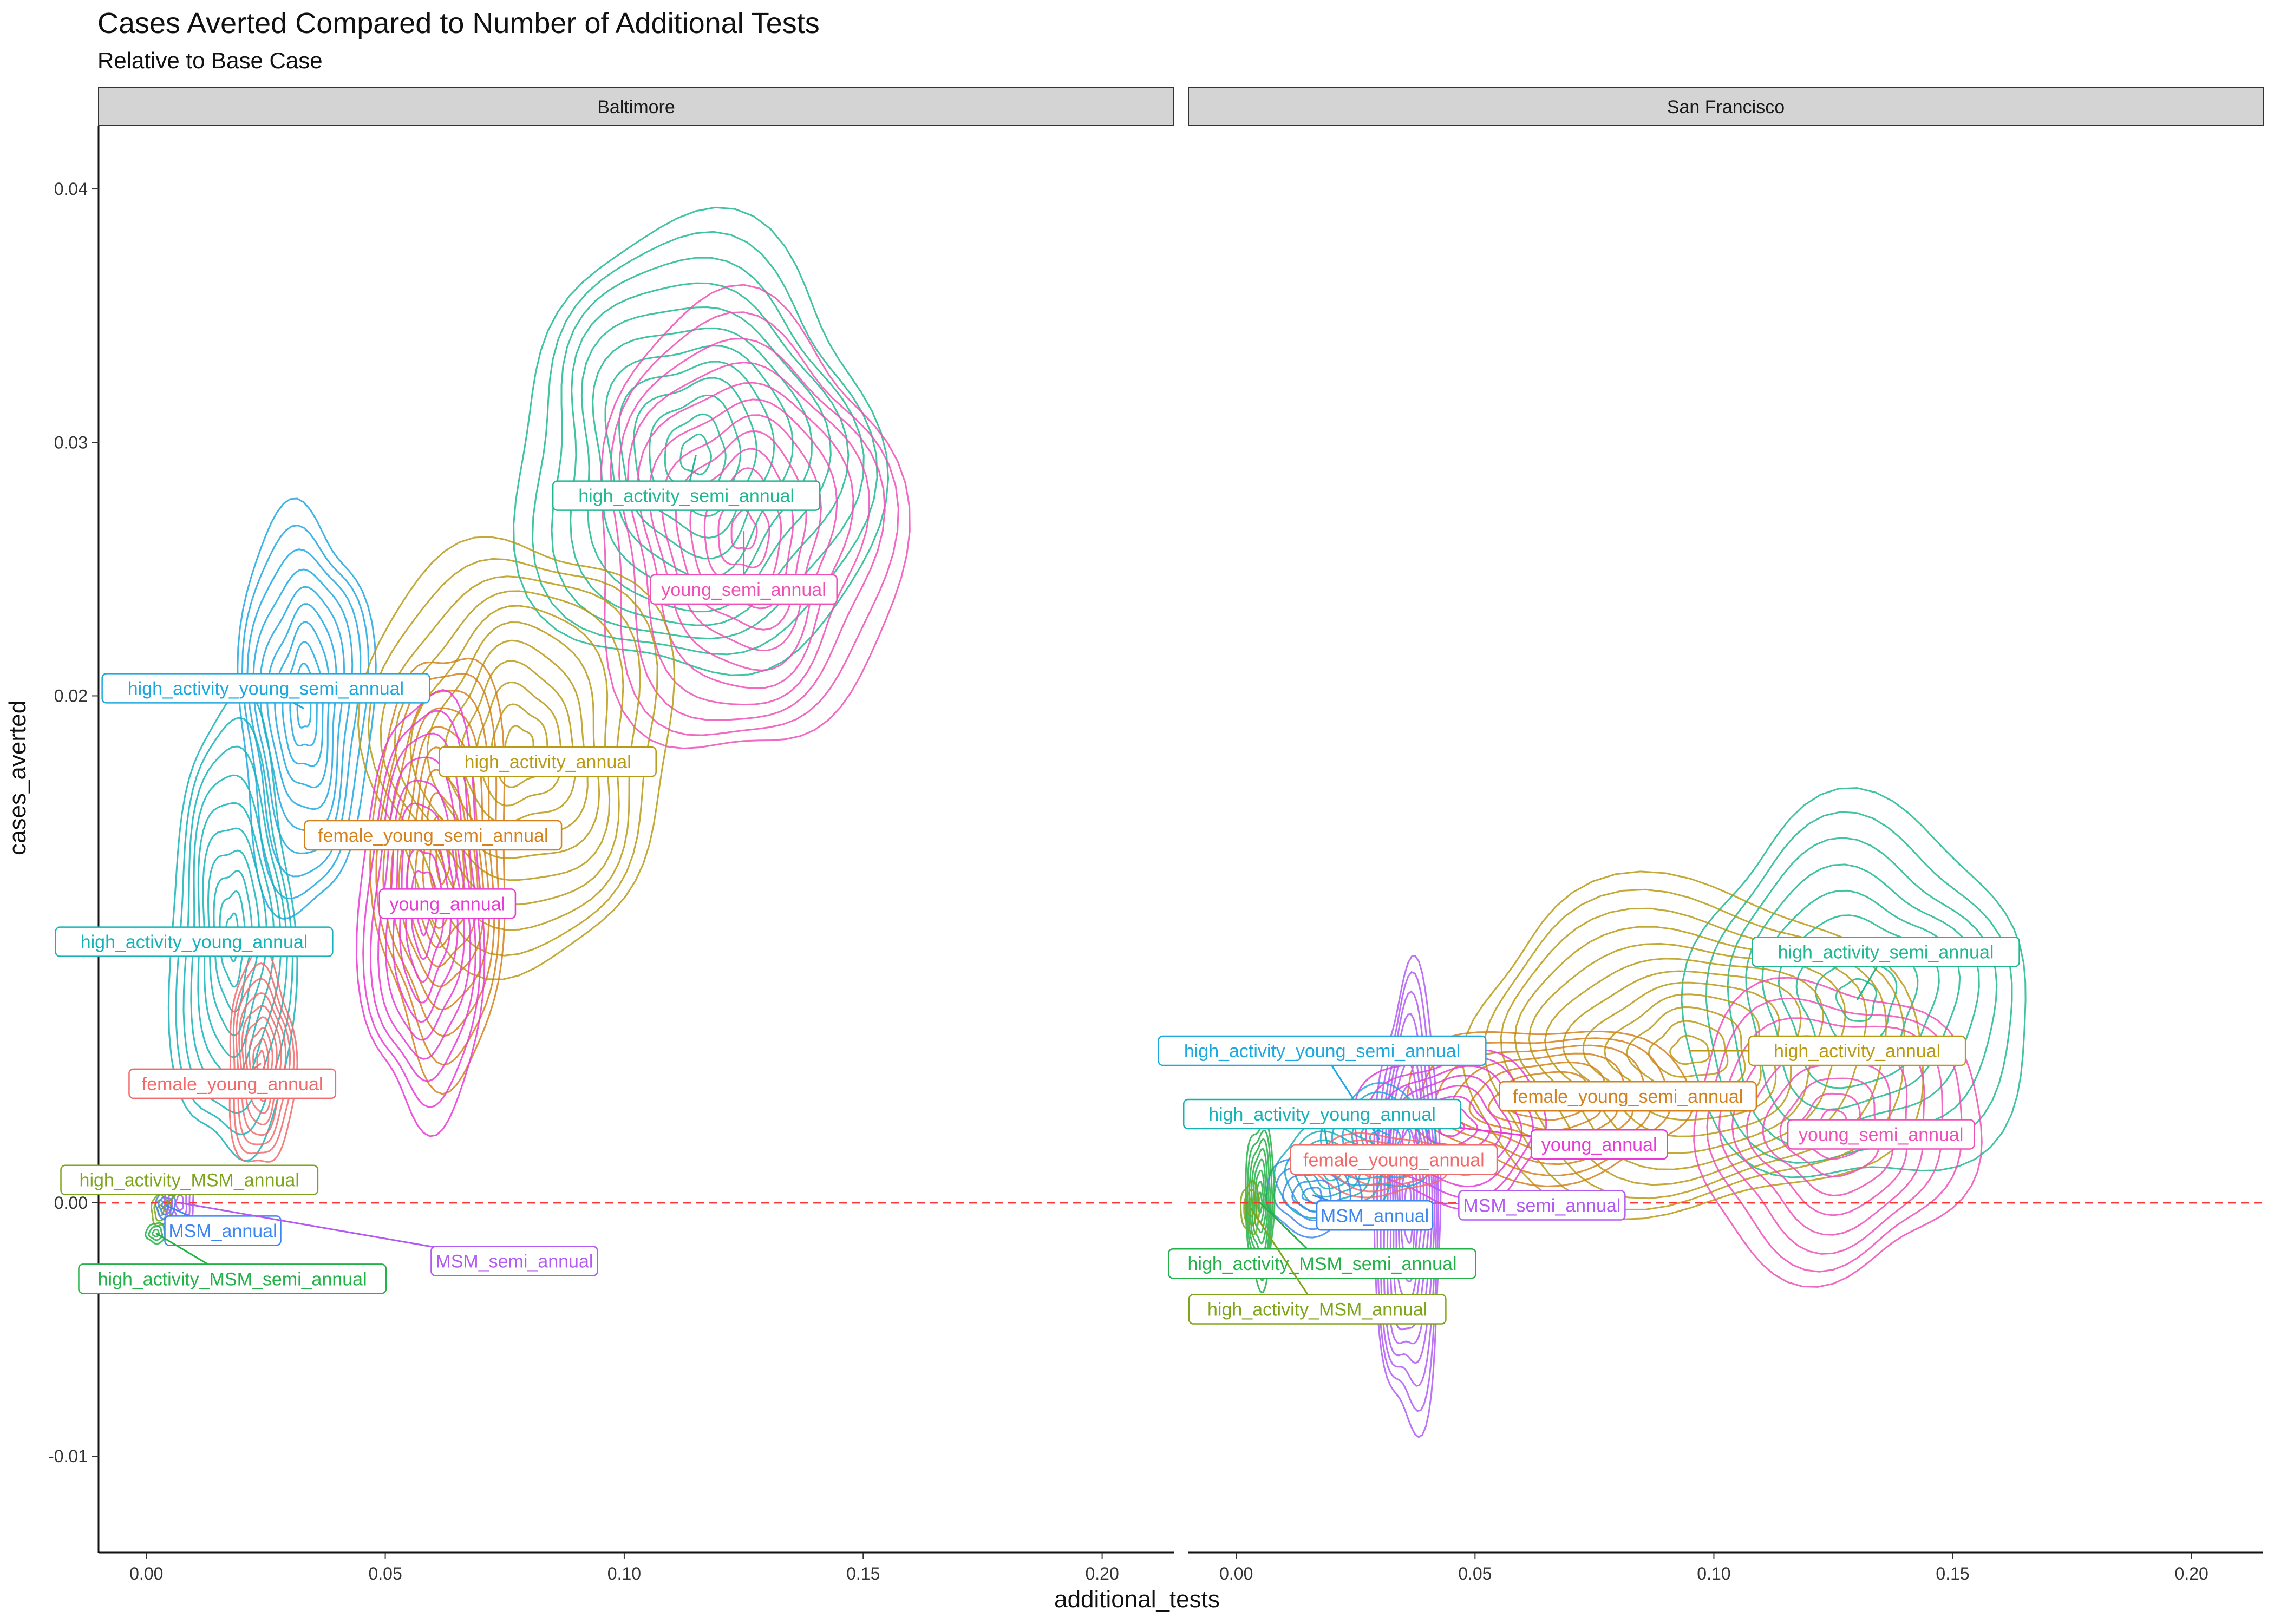 Image resolution: width=2274 pixels, height=1624 pixels. Describe the element at coordinates (1375, 1216) in the screenshot. I see `series-label: MSM_annual` at that location.